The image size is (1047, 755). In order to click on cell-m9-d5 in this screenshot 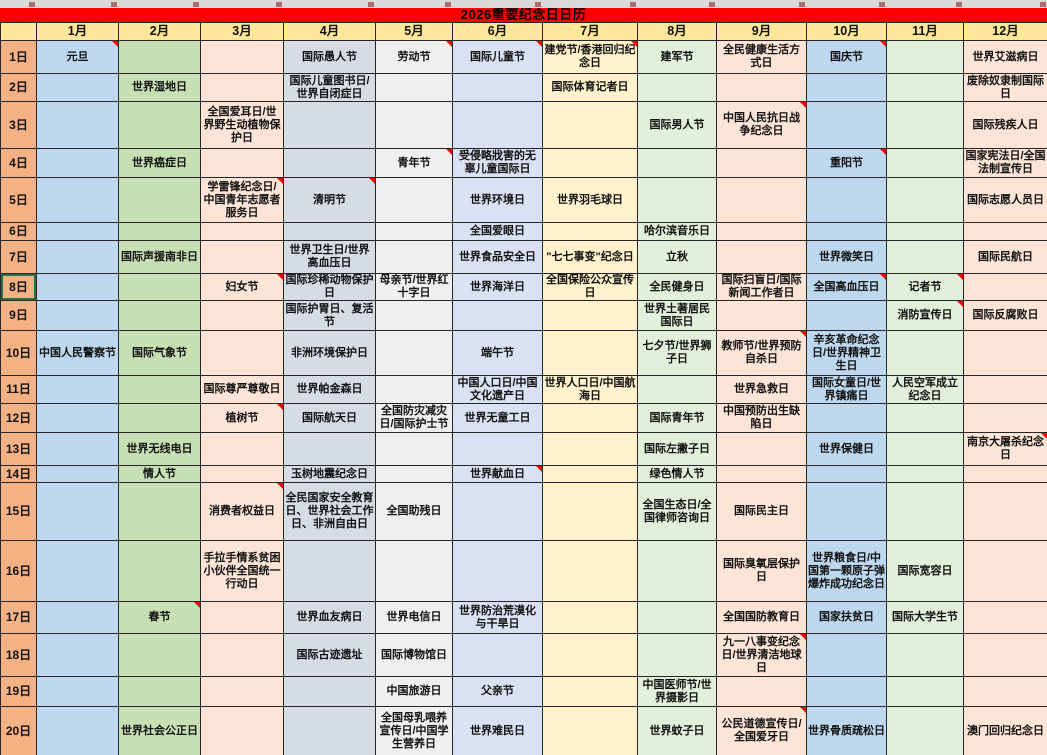, I will do `click(761, 200)`.